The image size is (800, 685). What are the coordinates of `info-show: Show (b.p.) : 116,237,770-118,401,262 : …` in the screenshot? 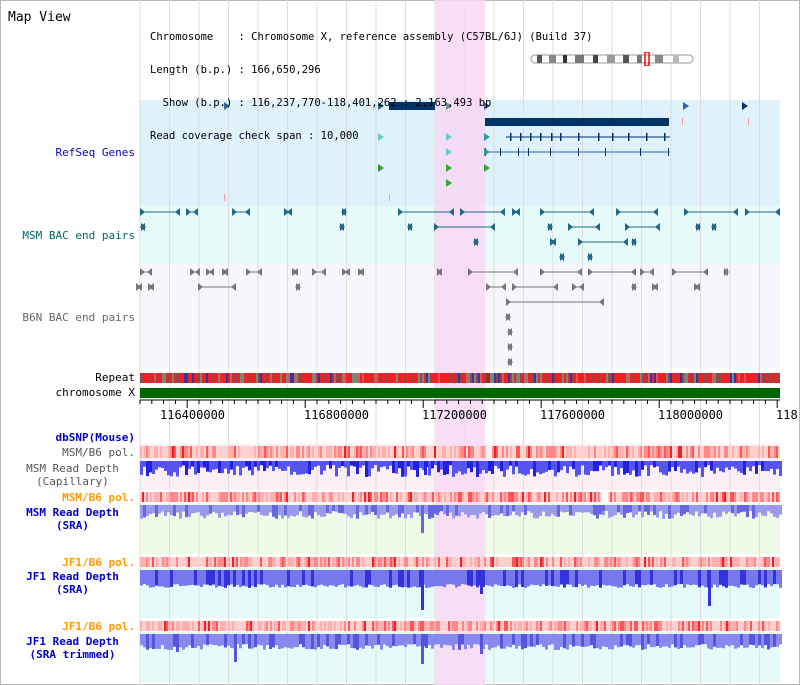 It's located at (321, 103).